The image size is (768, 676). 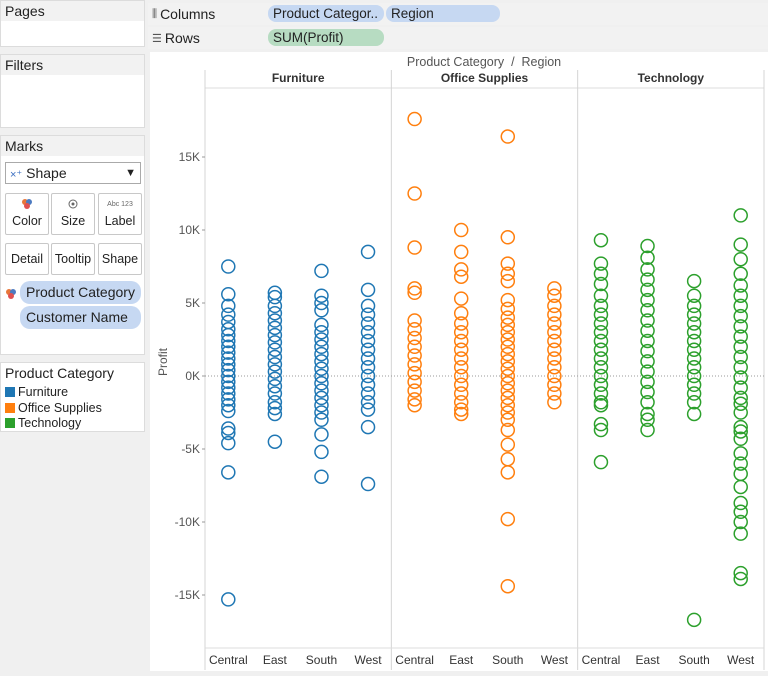 I want to click on color-button: Color, so click(x=27, y=214).